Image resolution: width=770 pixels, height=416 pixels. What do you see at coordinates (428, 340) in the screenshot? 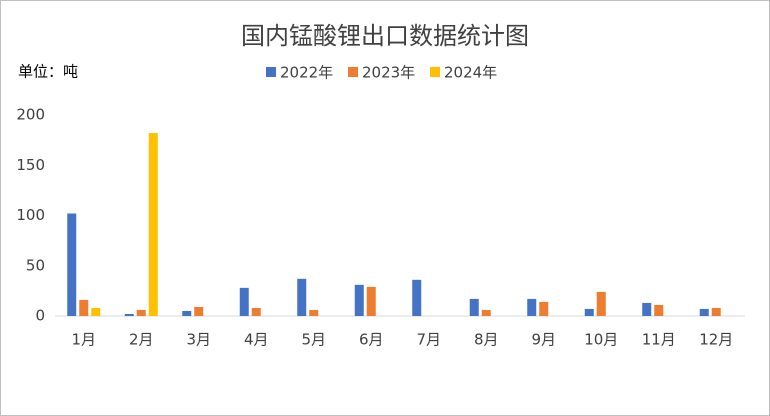
I see `x-tick-label: 7月` at bounding box center [428, 340].